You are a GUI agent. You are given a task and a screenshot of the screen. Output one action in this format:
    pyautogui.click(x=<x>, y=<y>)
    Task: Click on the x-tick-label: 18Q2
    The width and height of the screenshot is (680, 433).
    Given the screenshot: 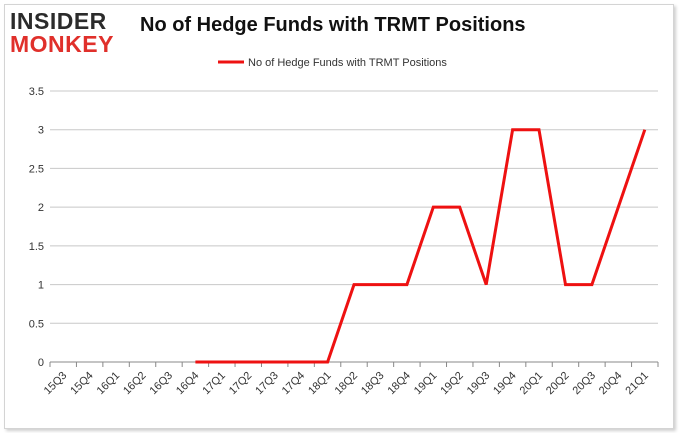 What is the action you would take?
    pyautogui.click(x=347, y=384)
    